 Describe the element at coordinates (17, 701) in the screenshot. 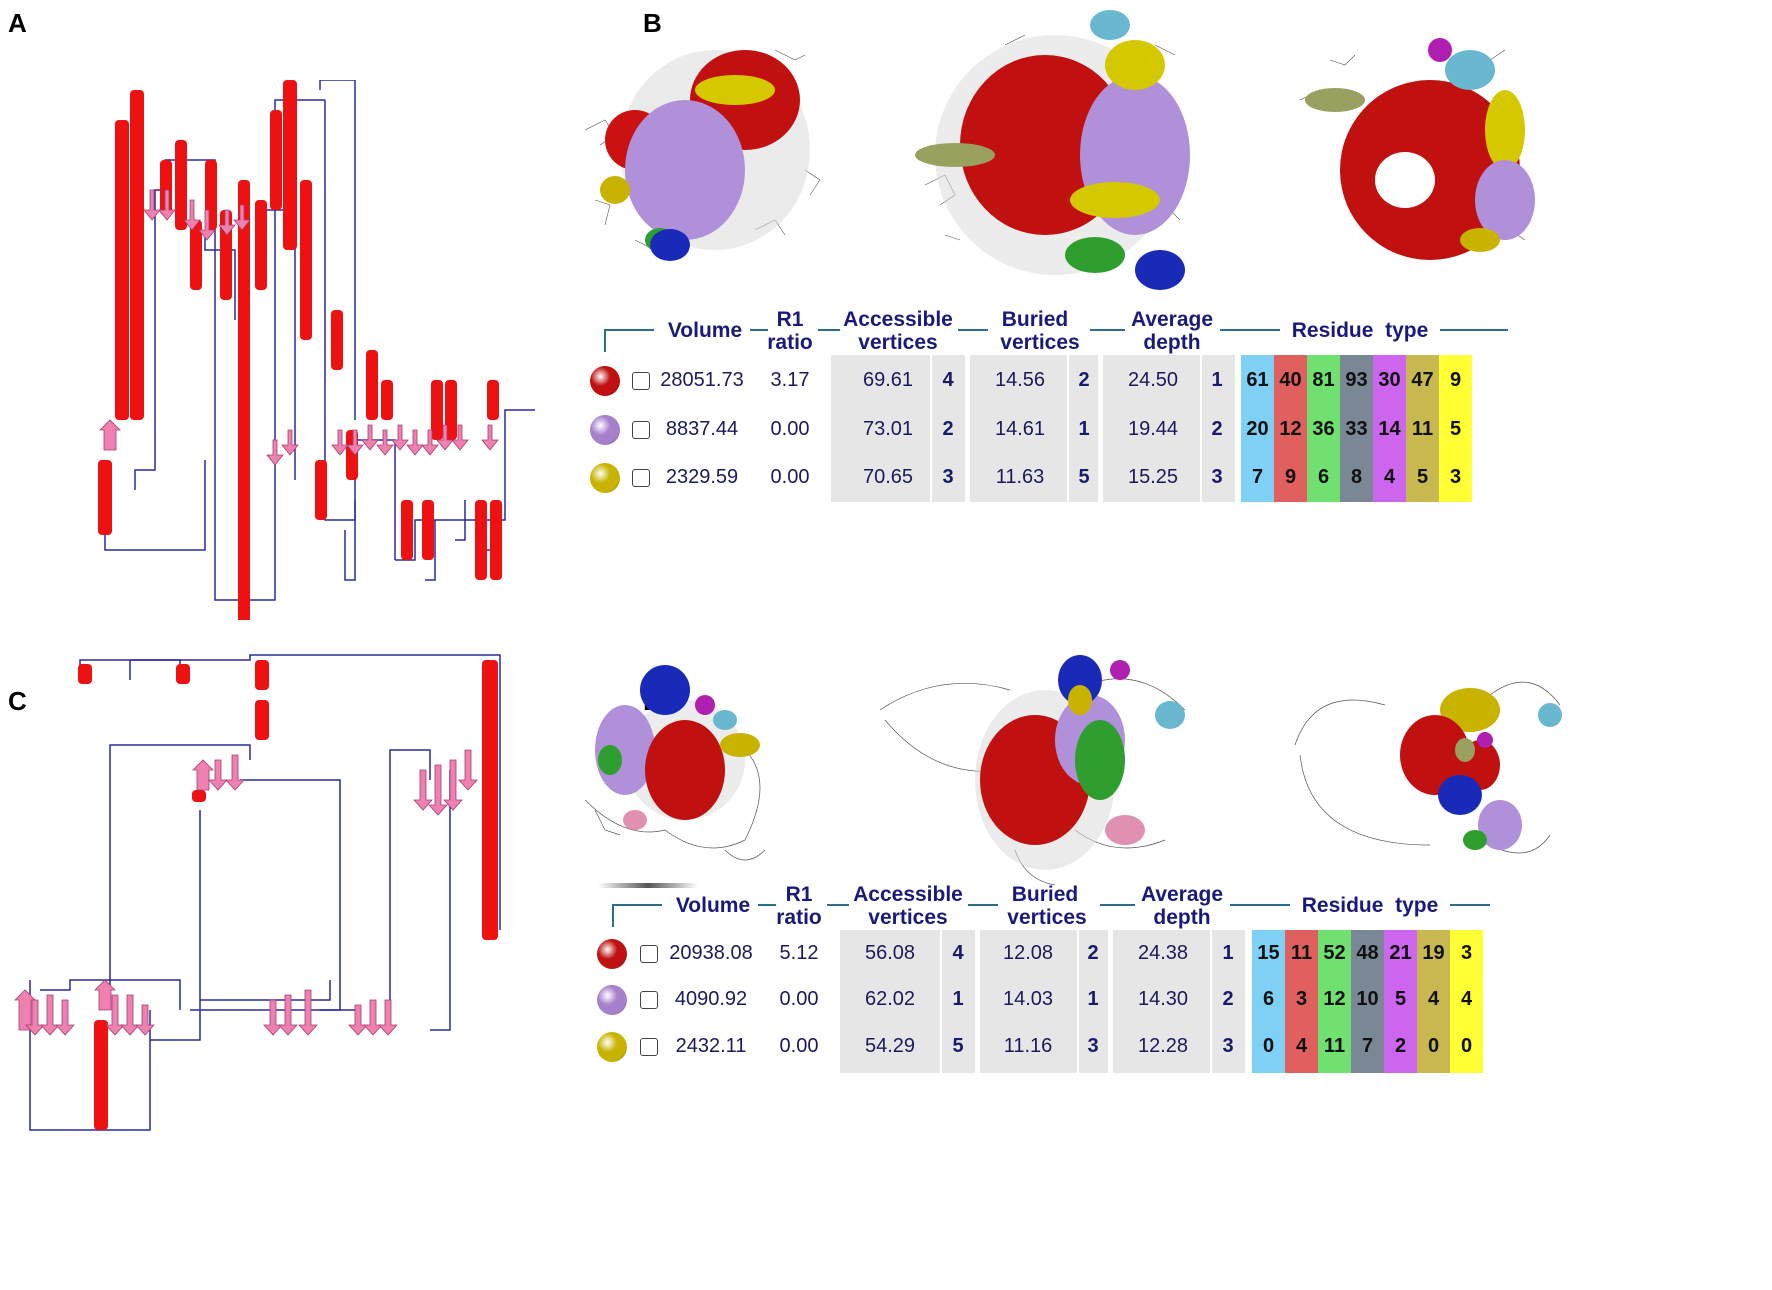

I see `panel-label-c: C` at that location.